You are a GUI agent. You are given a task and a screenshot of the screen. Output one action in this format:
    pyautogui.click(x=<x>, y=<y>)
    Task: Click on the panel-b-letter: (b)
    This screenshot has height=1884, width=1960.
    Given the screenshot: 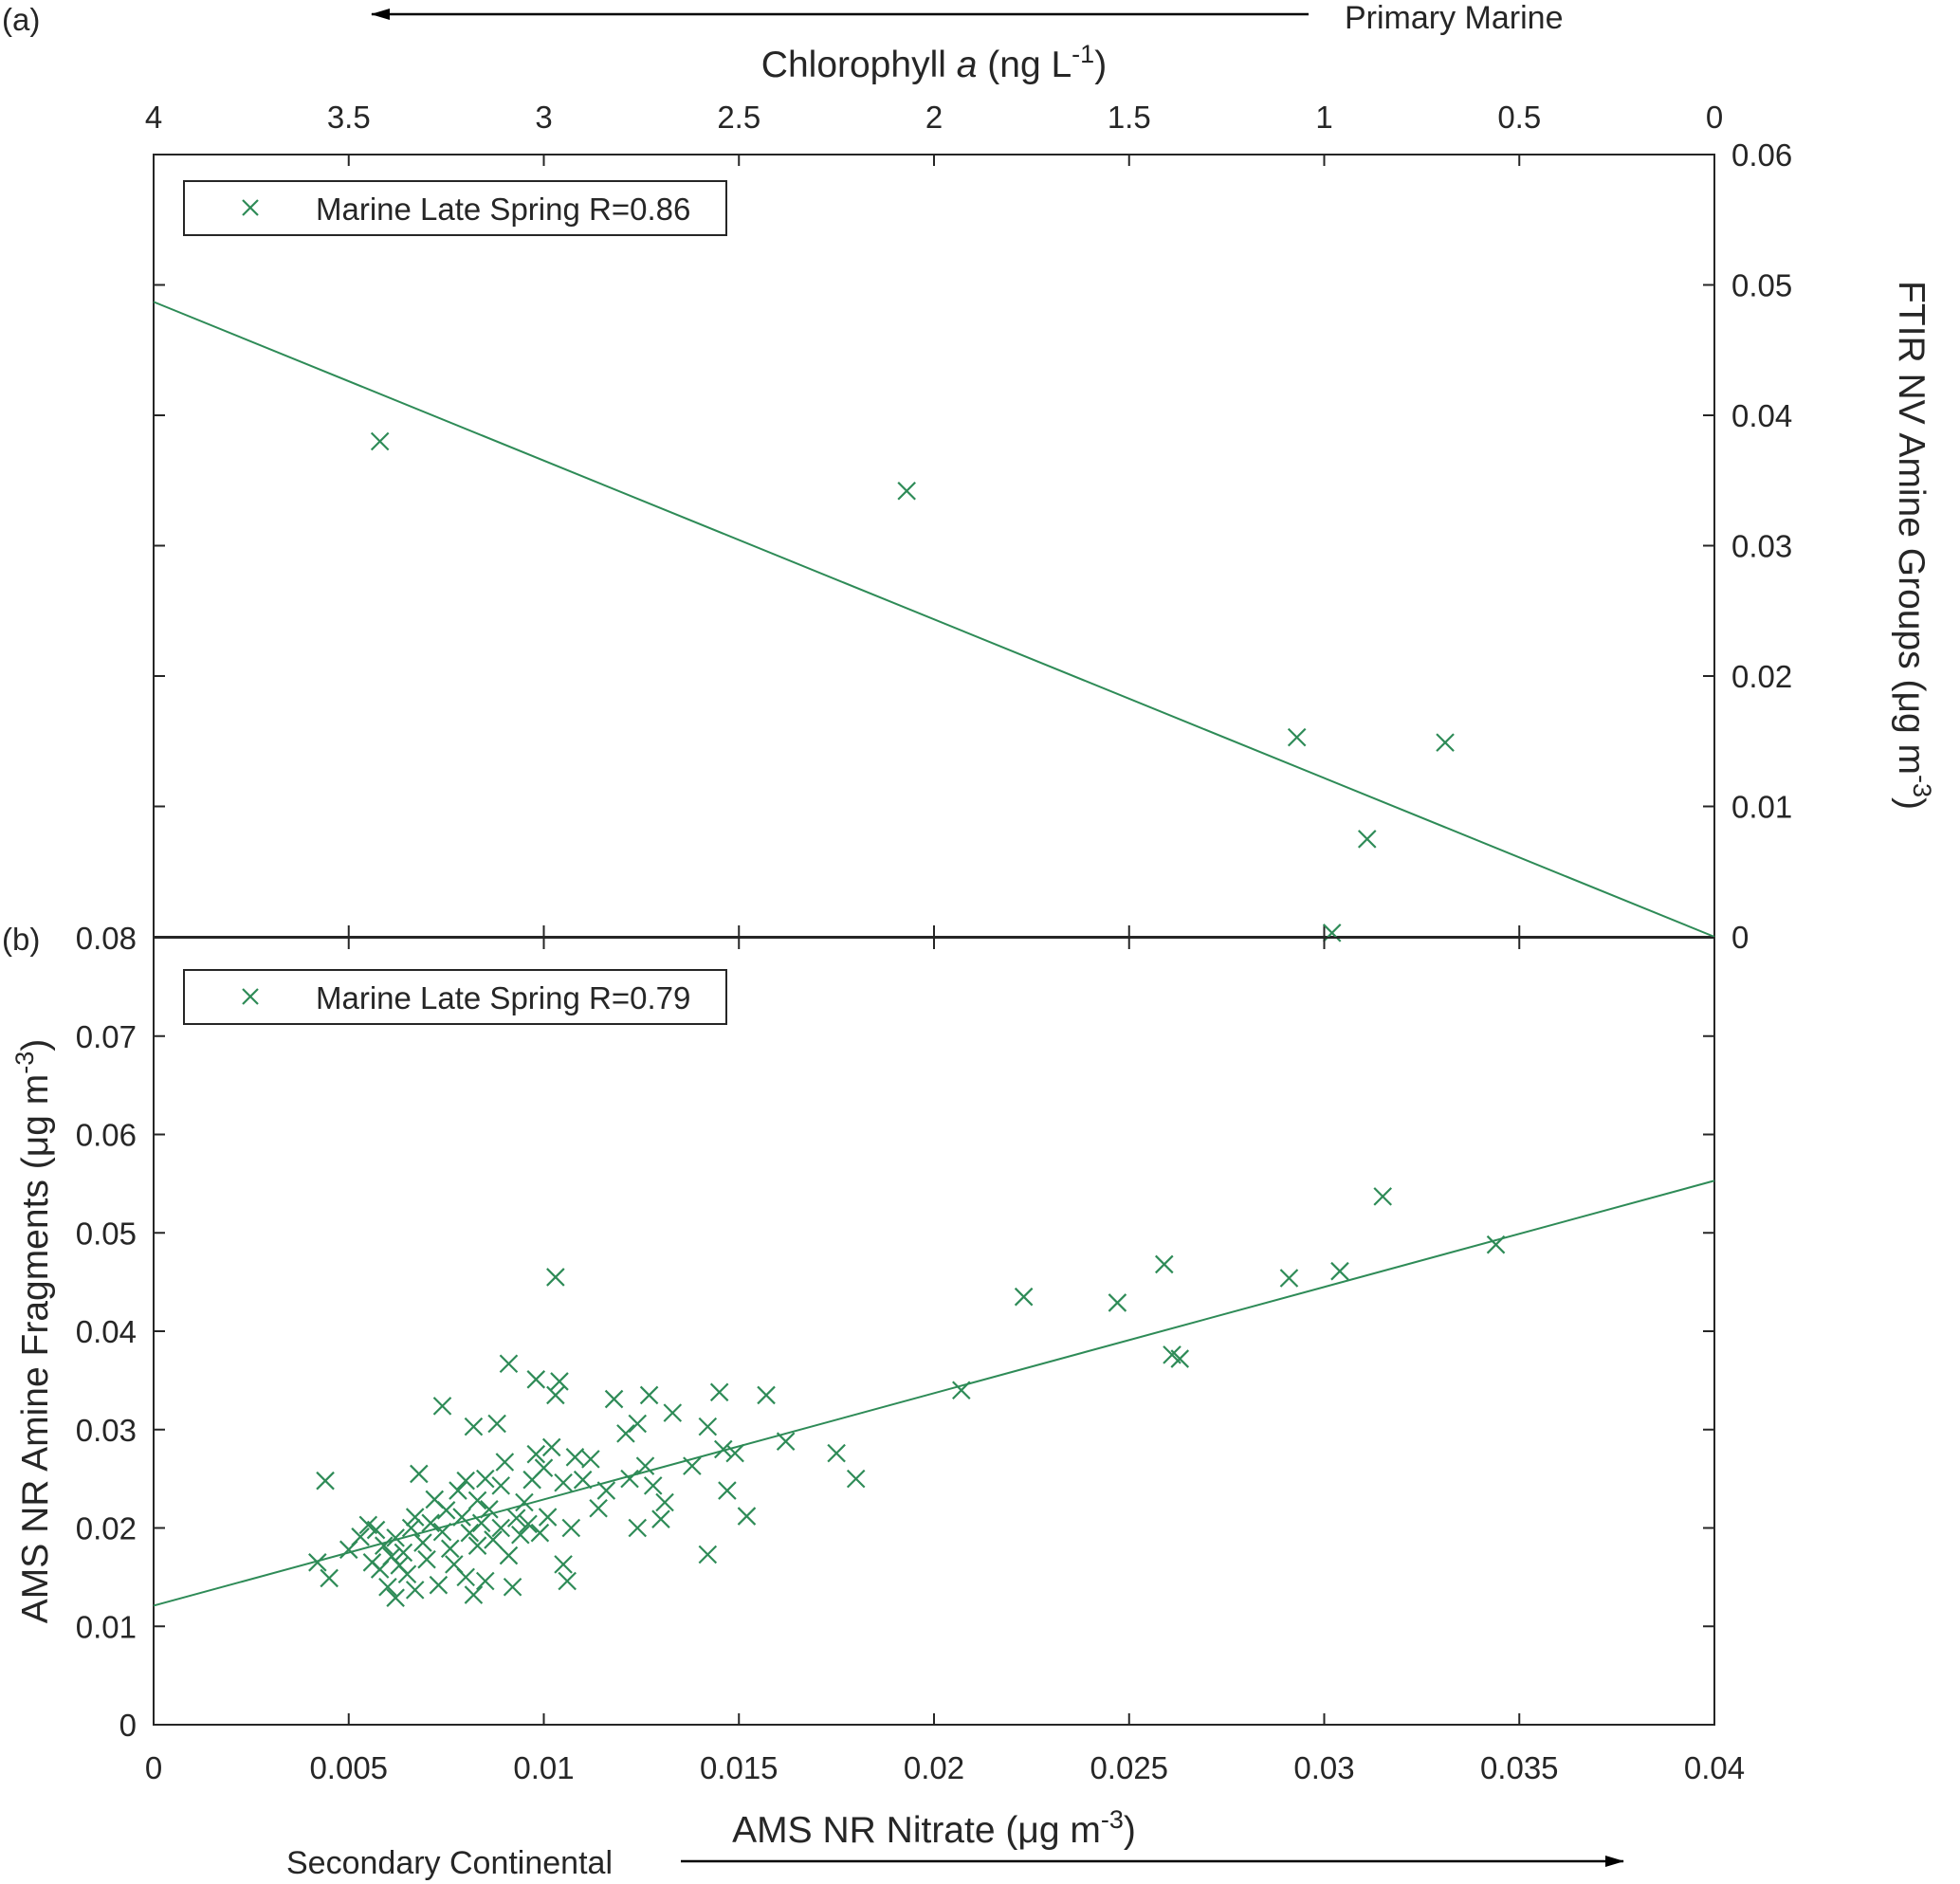 What is the action you would take?
    pyautogui.click(x=21, y=939)
    